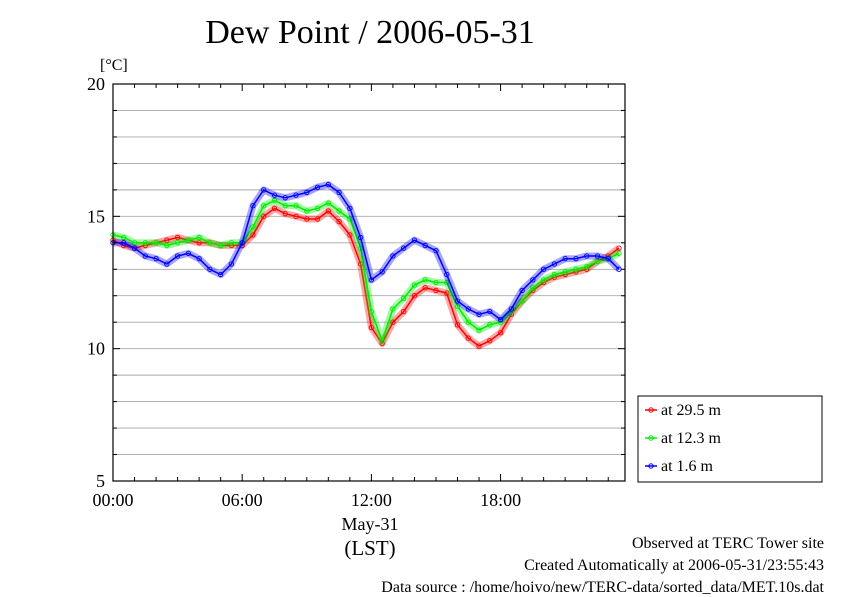 The width and height of the screenshot is (842, 597). I want to click on x-axis-date-label: May-31, so click(370, 524).